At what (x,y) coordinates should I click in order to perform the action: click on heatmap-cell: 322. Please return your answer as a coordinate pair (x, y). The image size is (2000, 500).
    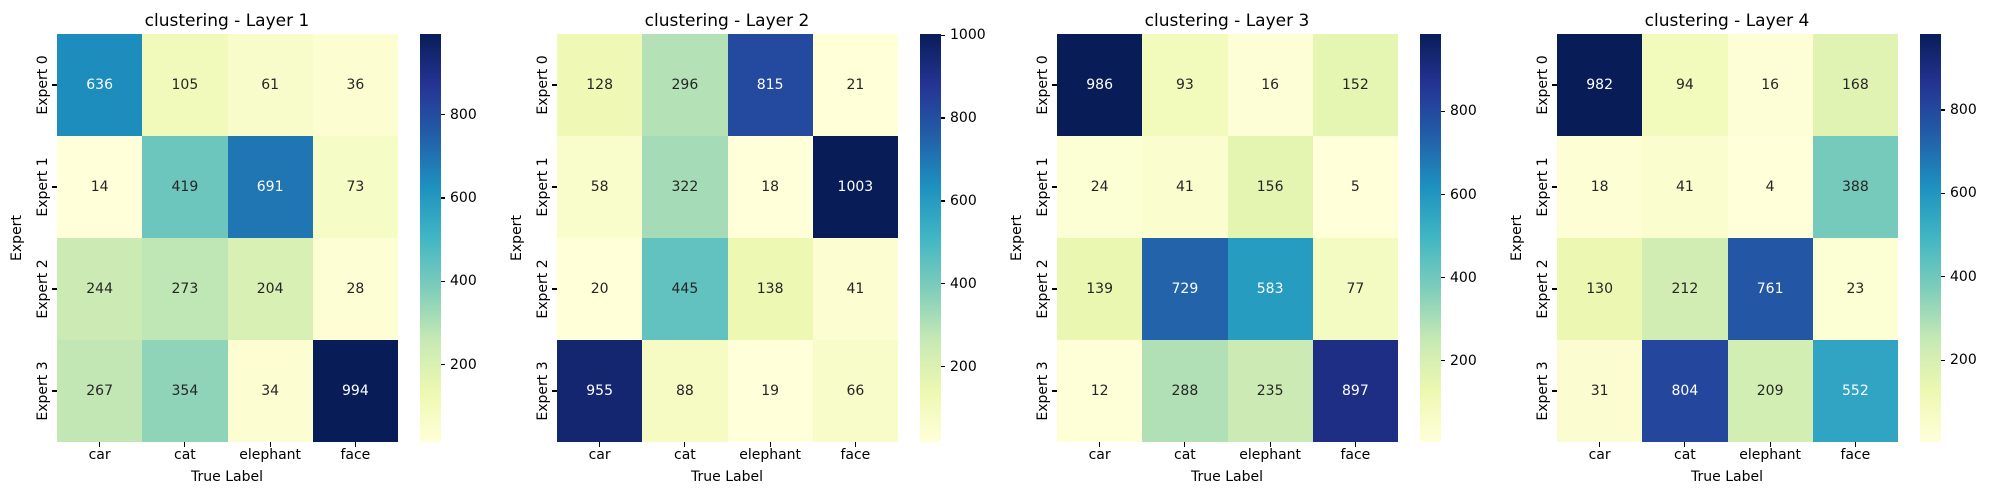
    Looking at the image, I should click on (685, 187).